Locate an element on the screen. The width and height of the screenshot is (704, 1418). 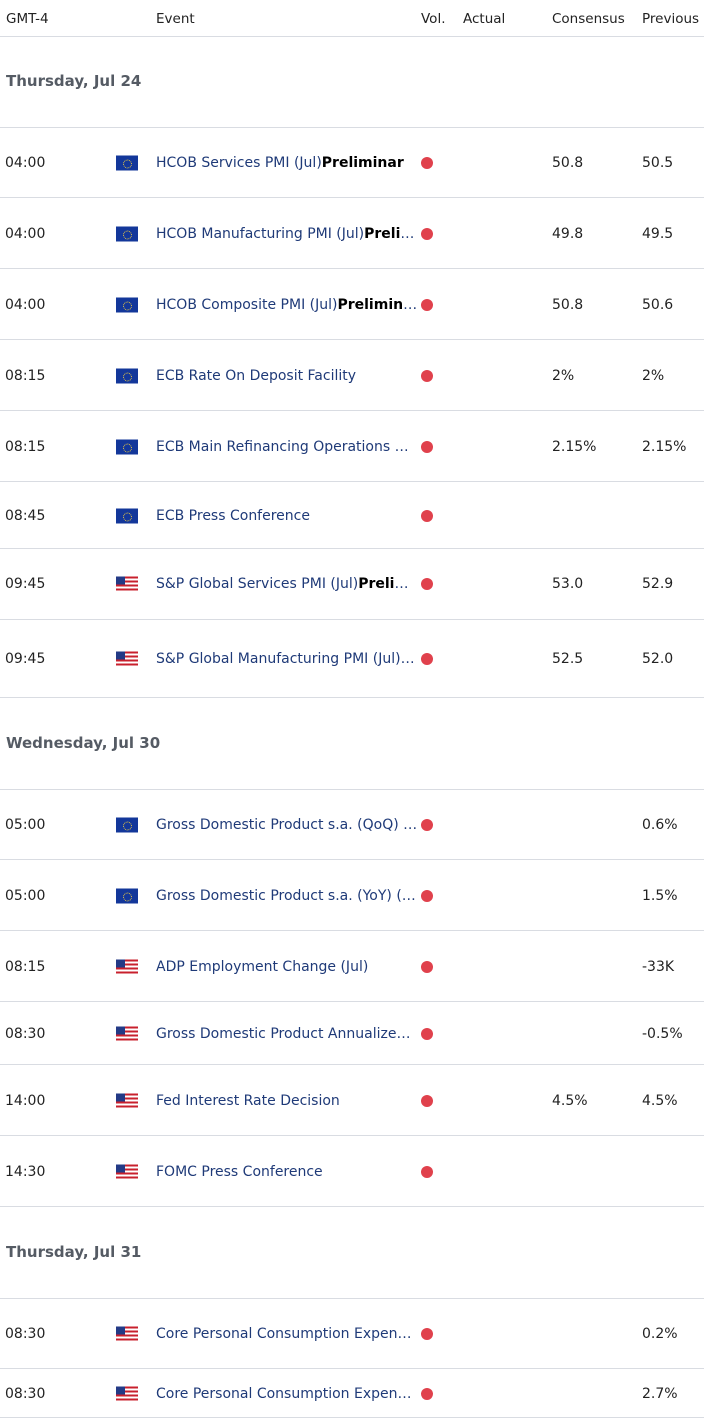
event-title: S&P Global Manufacturing PMI (Jul) is located at coordinates (278, 658).